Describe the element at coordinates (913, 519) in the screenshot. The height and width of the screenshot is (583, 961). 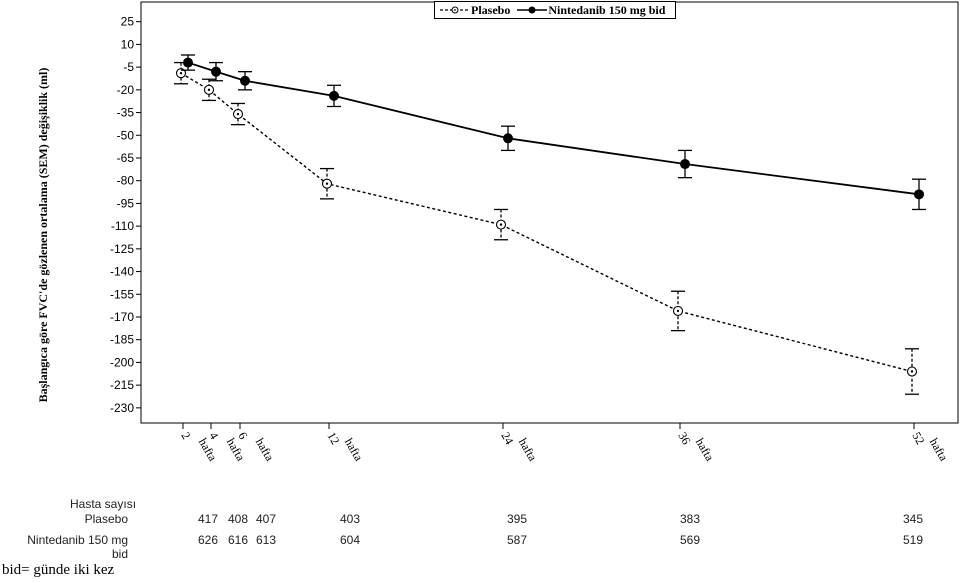
I see `patient-table-cell: 345` at that location.